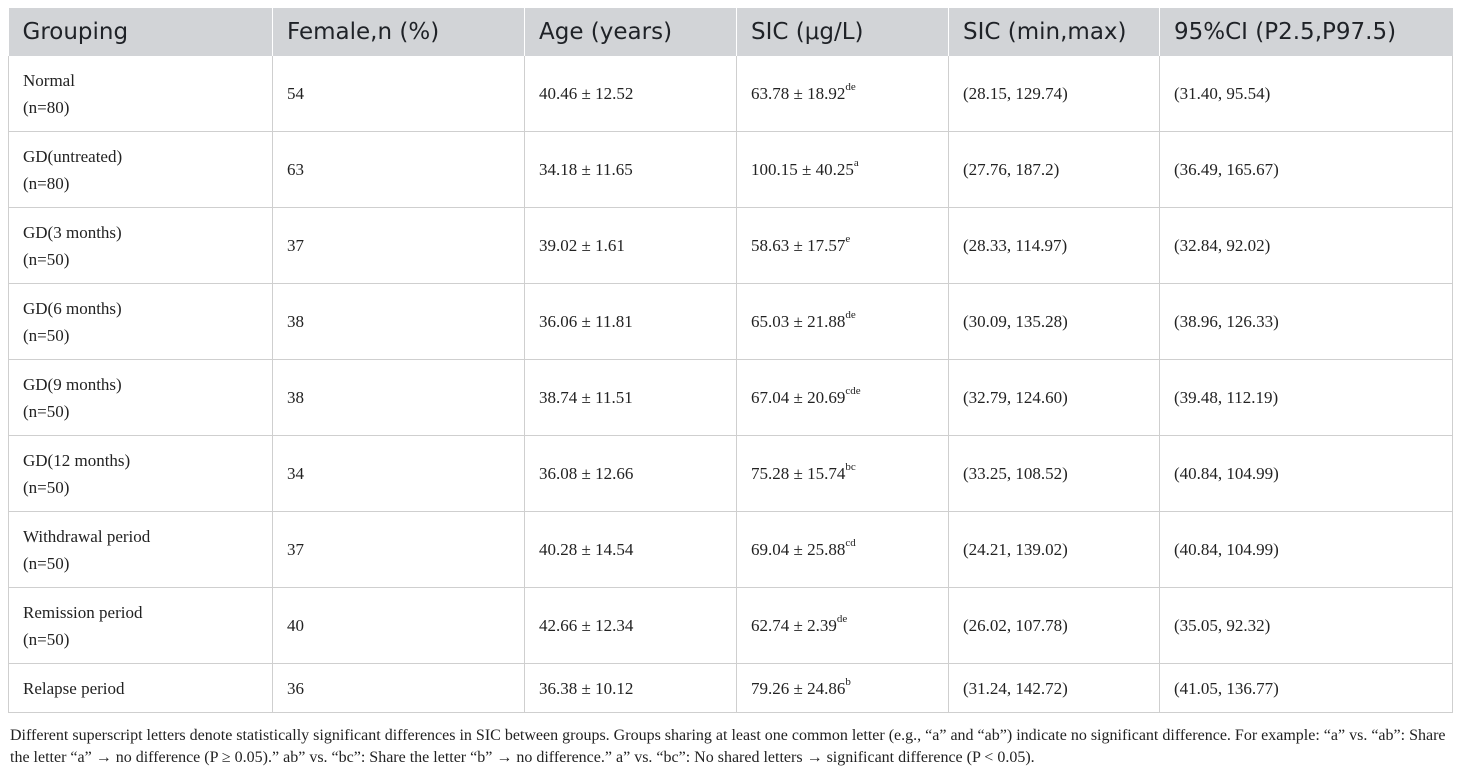 The image size is (1460, 777). I want to click on sic-value: 69.04 ± 25.88, so click(798, 549).